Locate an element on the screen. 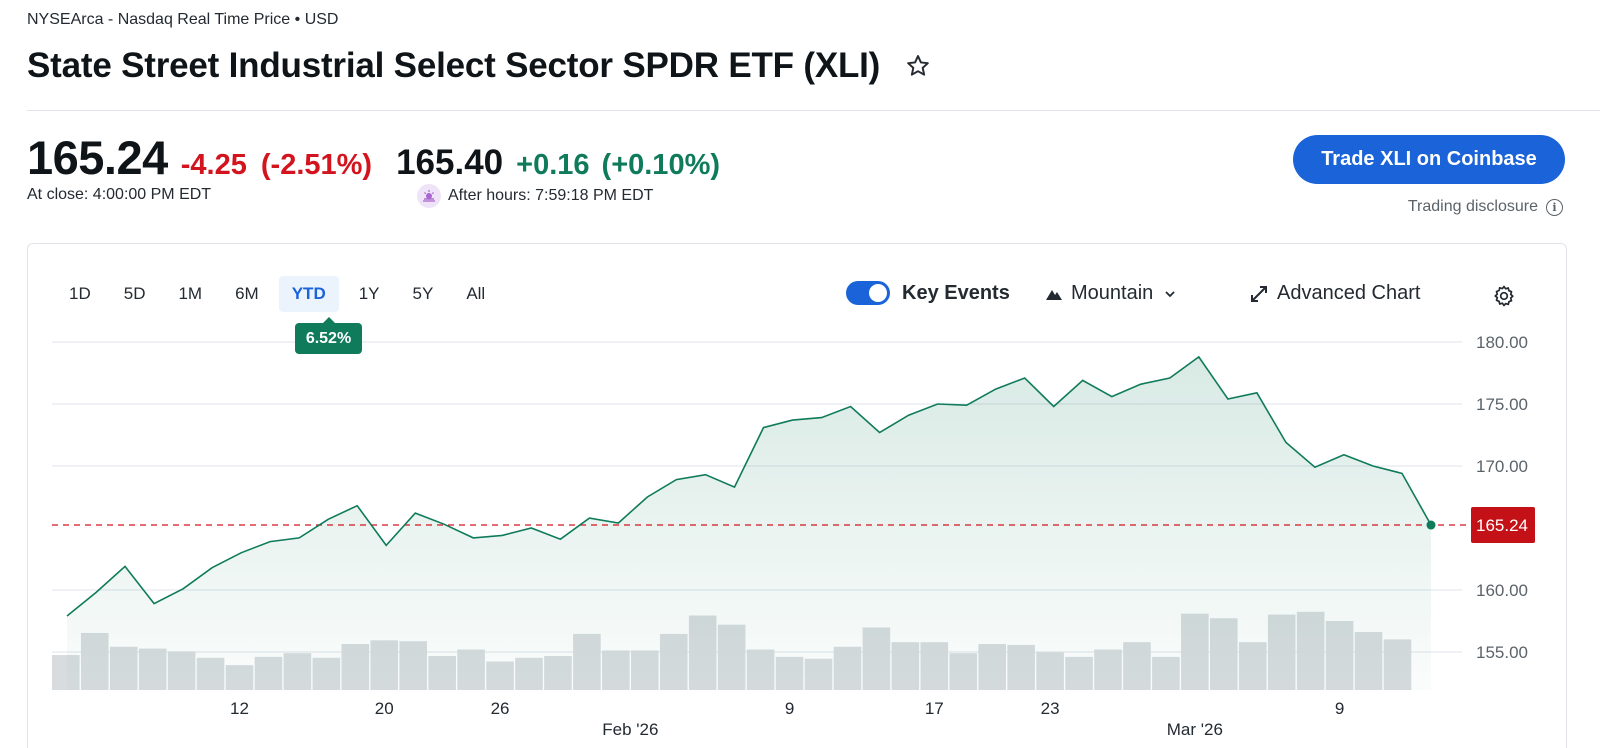 The width and height of the screenshot is (1600, 748). mountain-icon is located at coordinates (1054, 294).